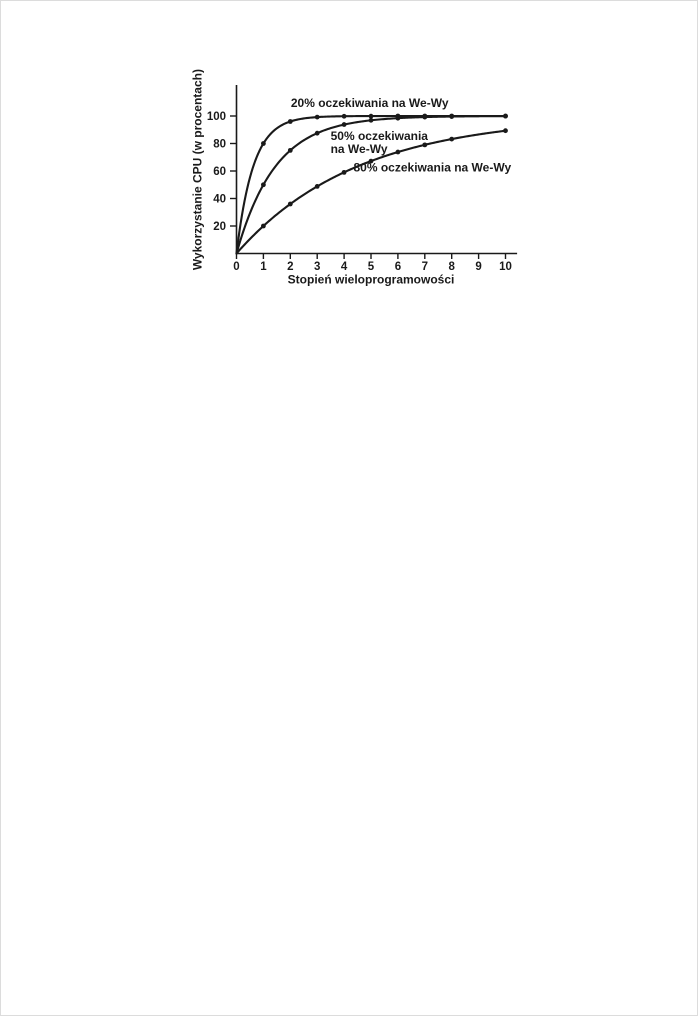 The image size is (698, 1022). I want to click on x-tick-label: 4, so click(344, 267).